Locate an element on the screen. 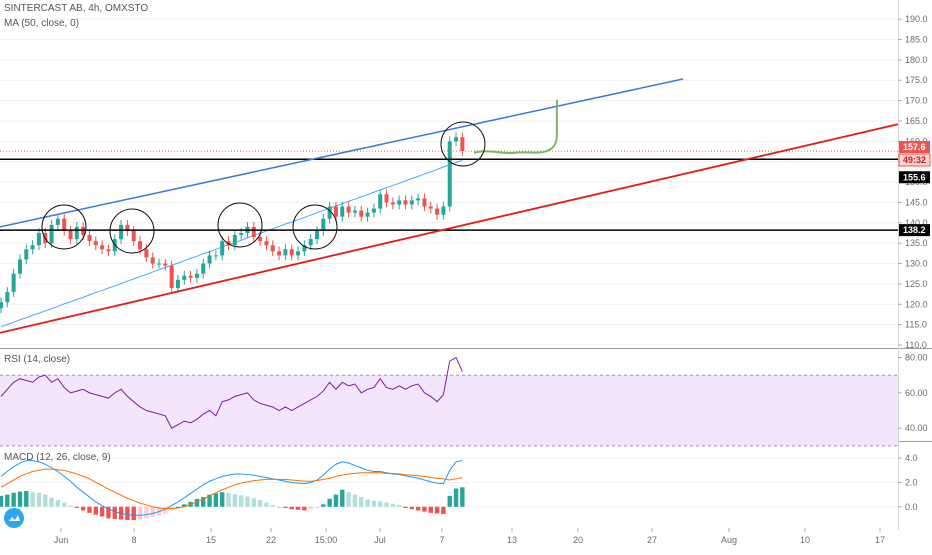  price-tick-label: 130.0 is located at coordinates (916, 264).